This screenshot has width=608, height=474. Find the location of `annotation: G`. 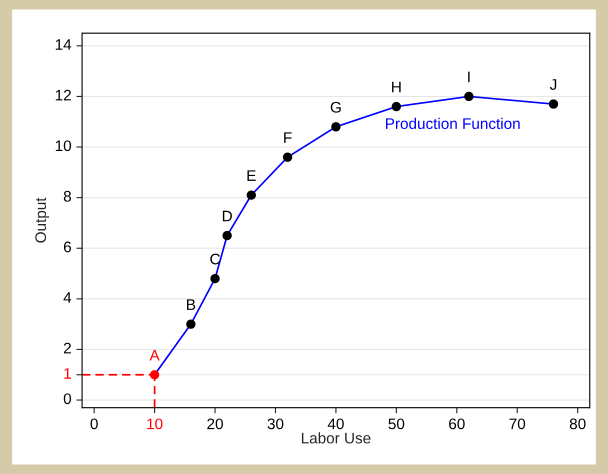

annotation: G is located at coordinates (335, 107).